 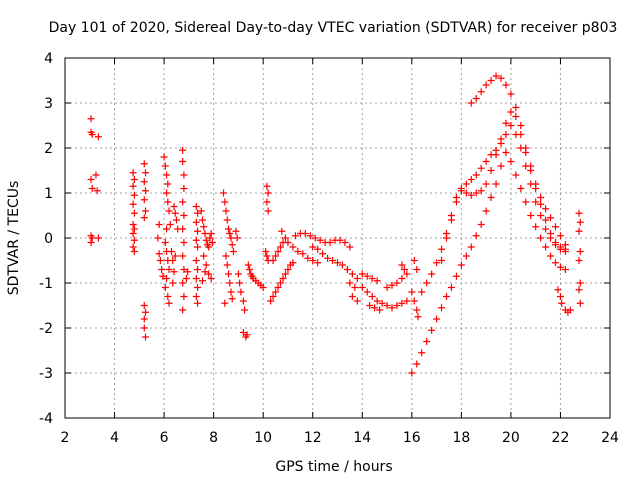 I want to click on y-tick-label: -1, so click(x=46, y=284).